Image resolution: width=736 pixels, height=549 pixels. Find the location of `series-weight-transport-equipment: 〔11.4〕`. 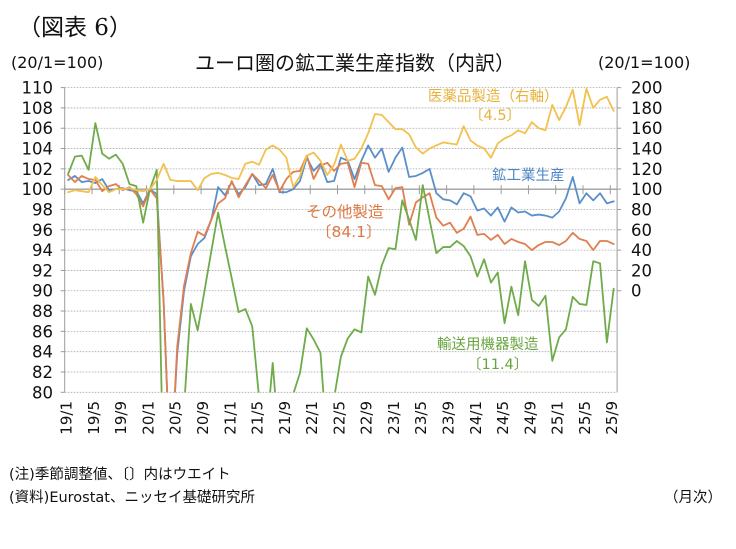

series-weight-transport-equipment: 〔11.4〕 is located at coordinates (498, 365).